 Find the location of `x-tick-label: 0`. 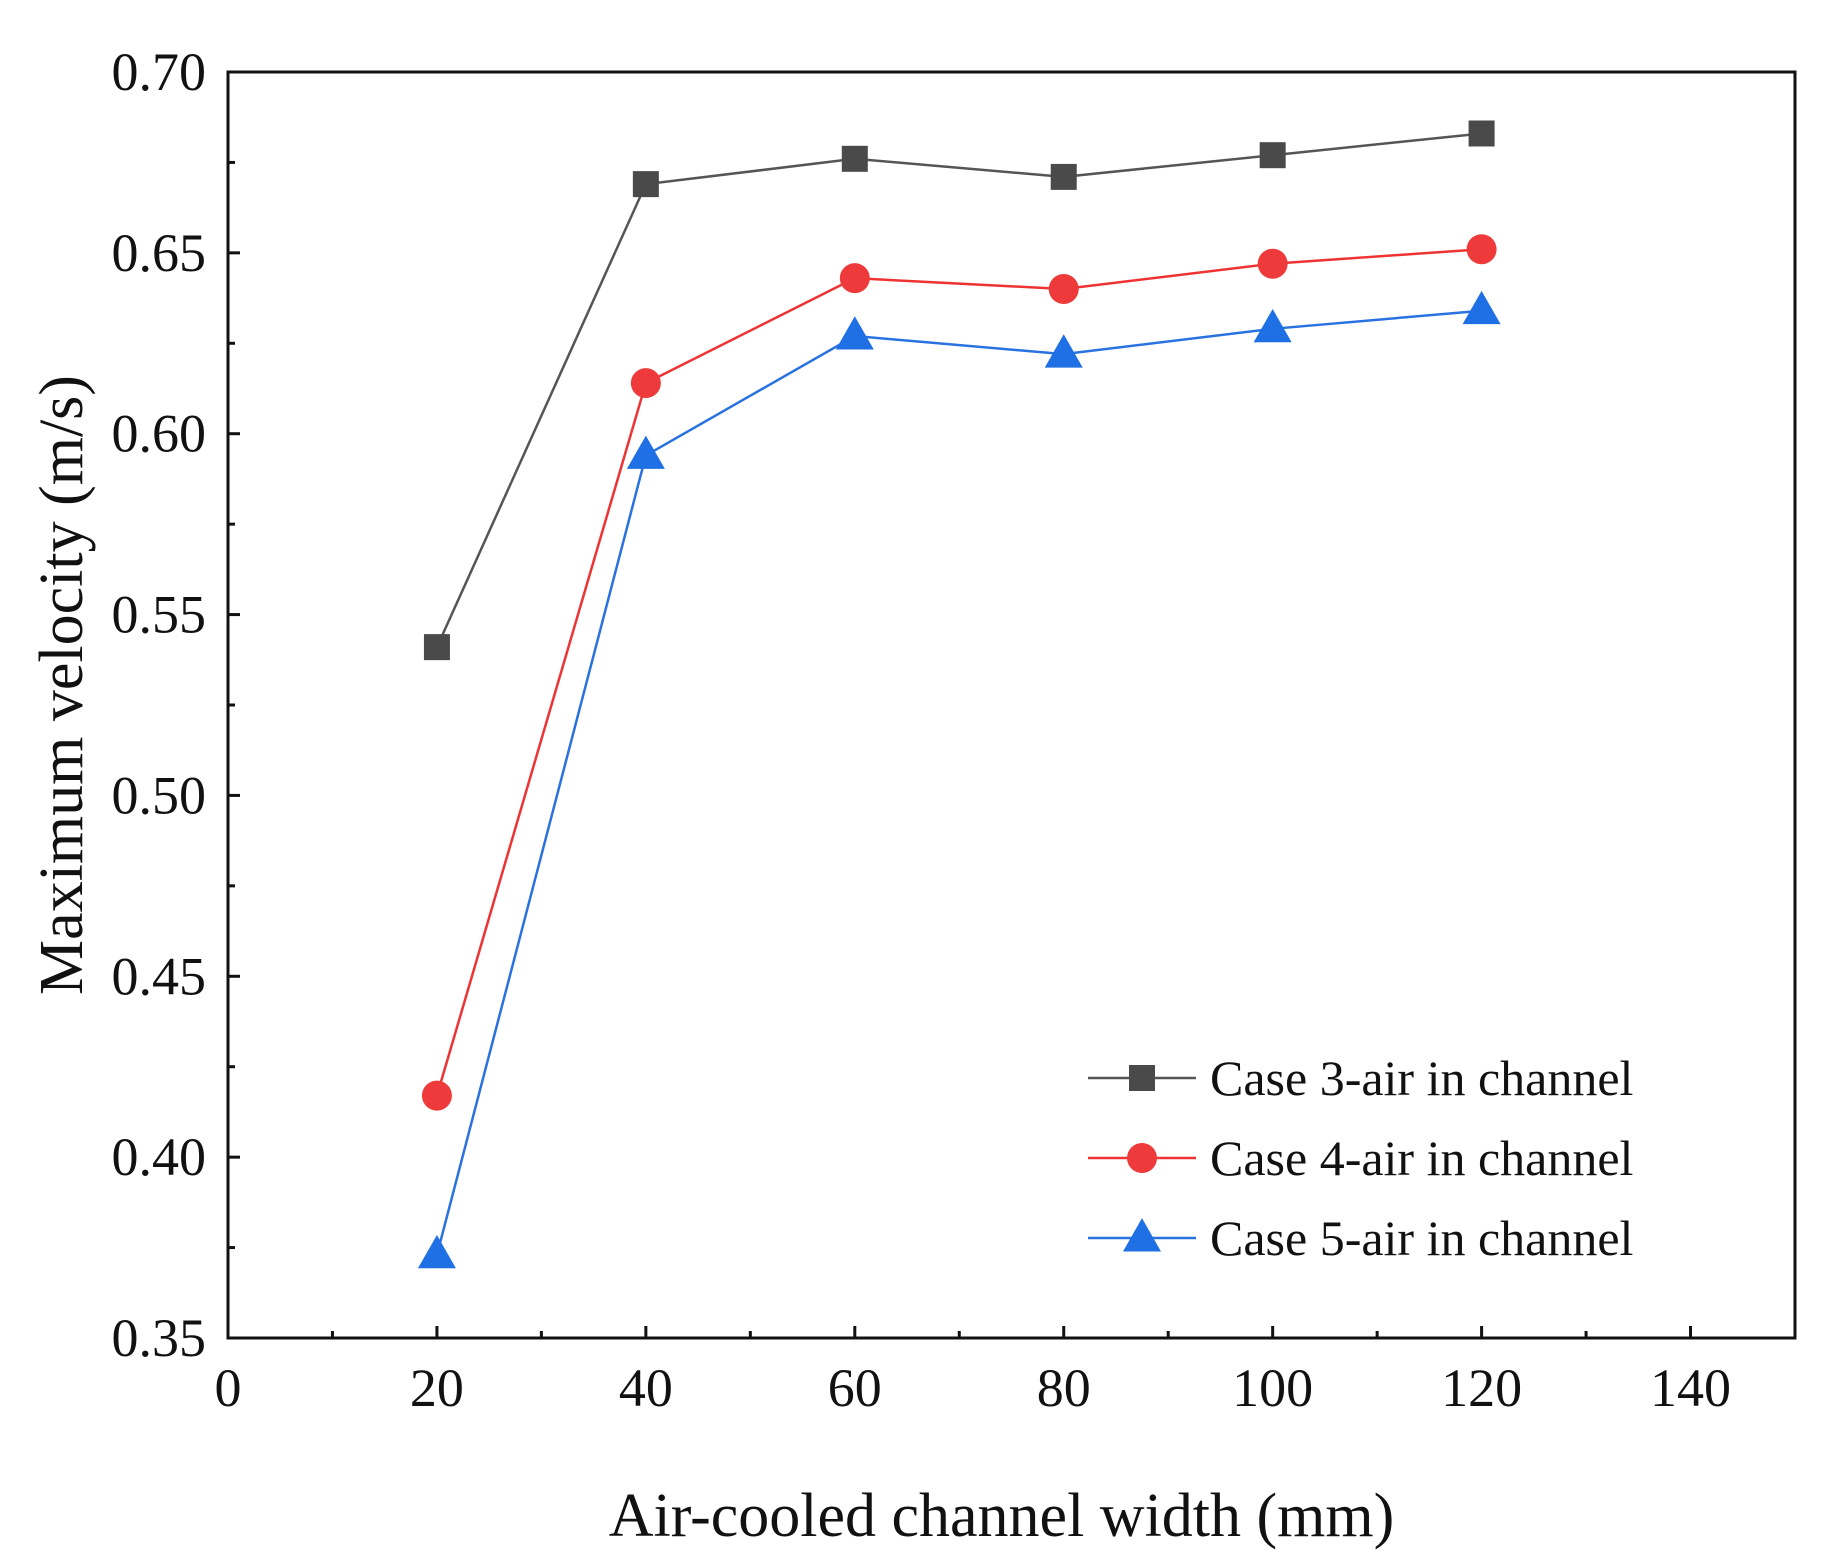

x-tick-label: 0 is located at coordinates (228, 1388).